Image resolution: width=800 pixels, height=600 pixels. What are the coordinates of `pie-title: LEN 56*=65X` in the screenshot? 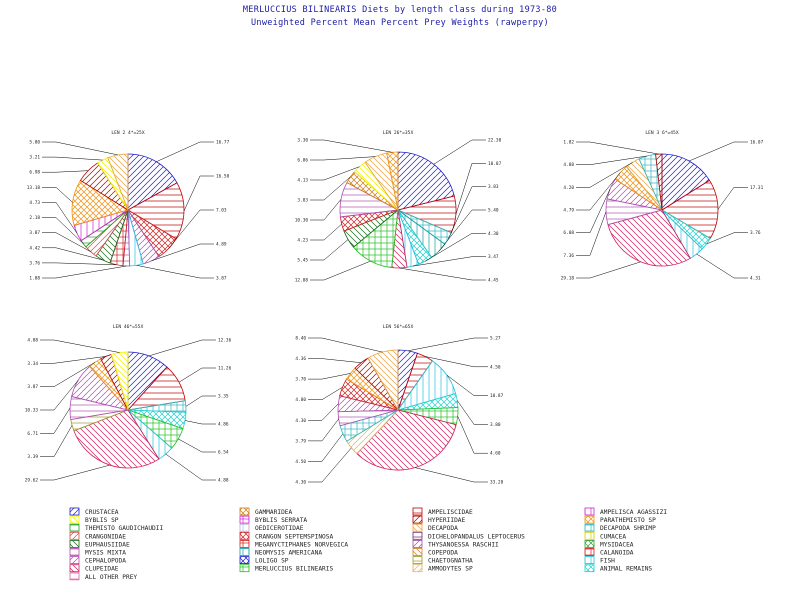 It's located at (398, 327).